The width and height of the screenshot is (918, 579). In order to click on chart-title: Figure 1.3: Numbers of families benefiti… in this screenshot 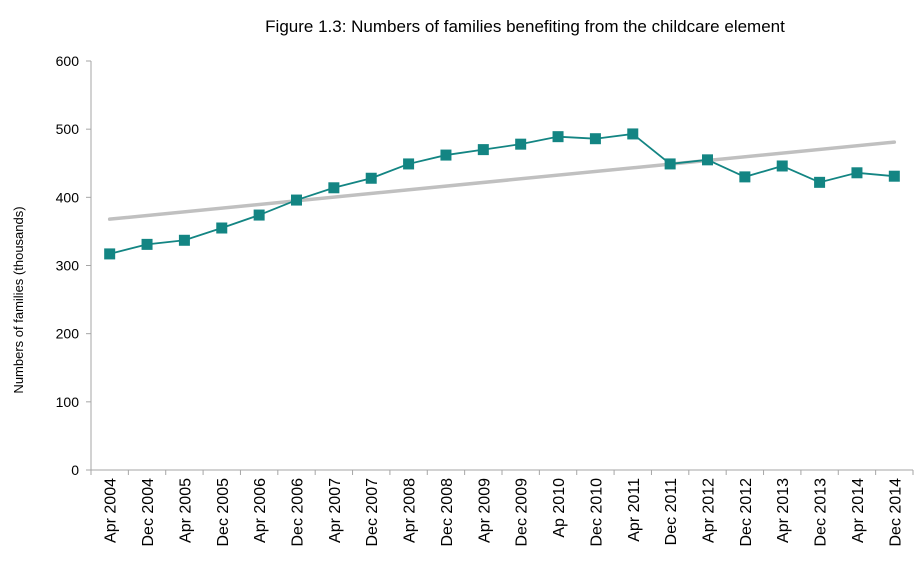, I will do `click(525, 26)`.